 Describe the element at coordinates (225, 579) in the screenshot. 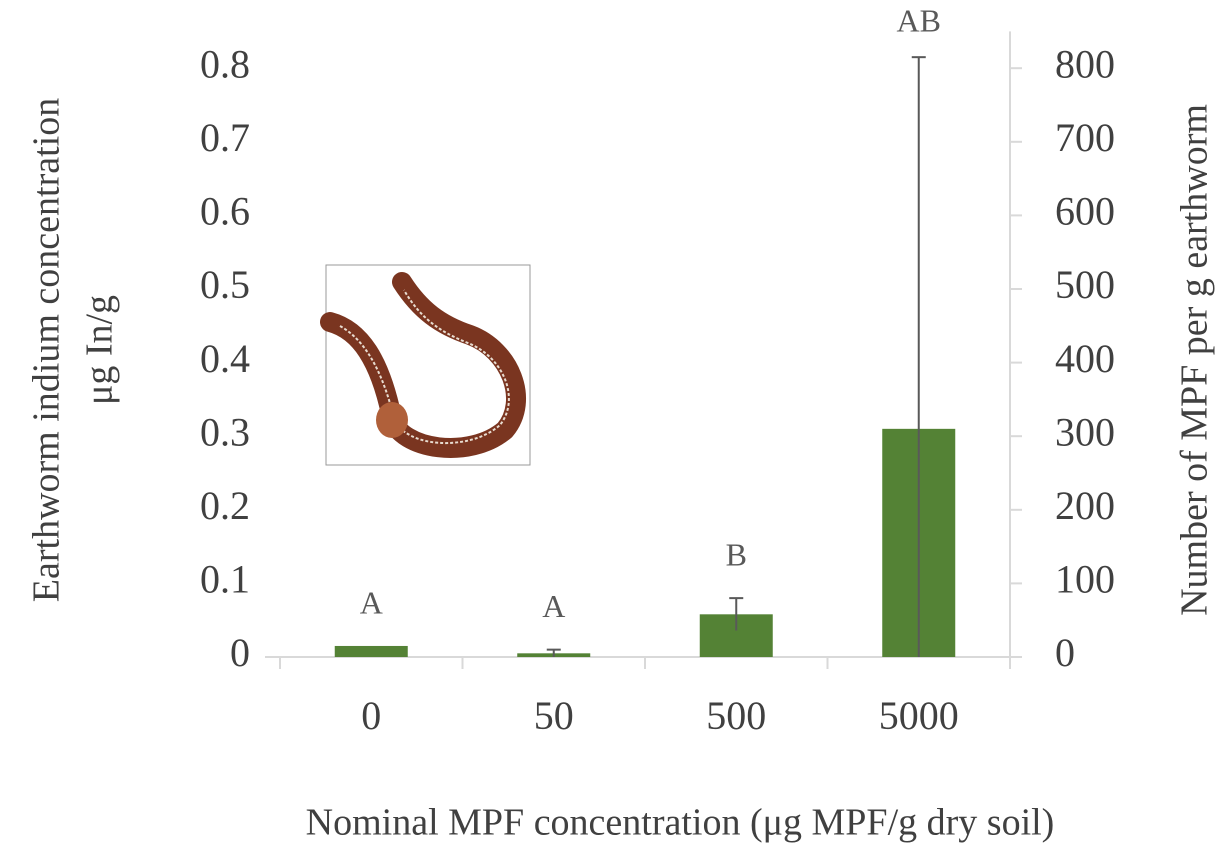

I see `y-tick-label: 0.1` at that location.